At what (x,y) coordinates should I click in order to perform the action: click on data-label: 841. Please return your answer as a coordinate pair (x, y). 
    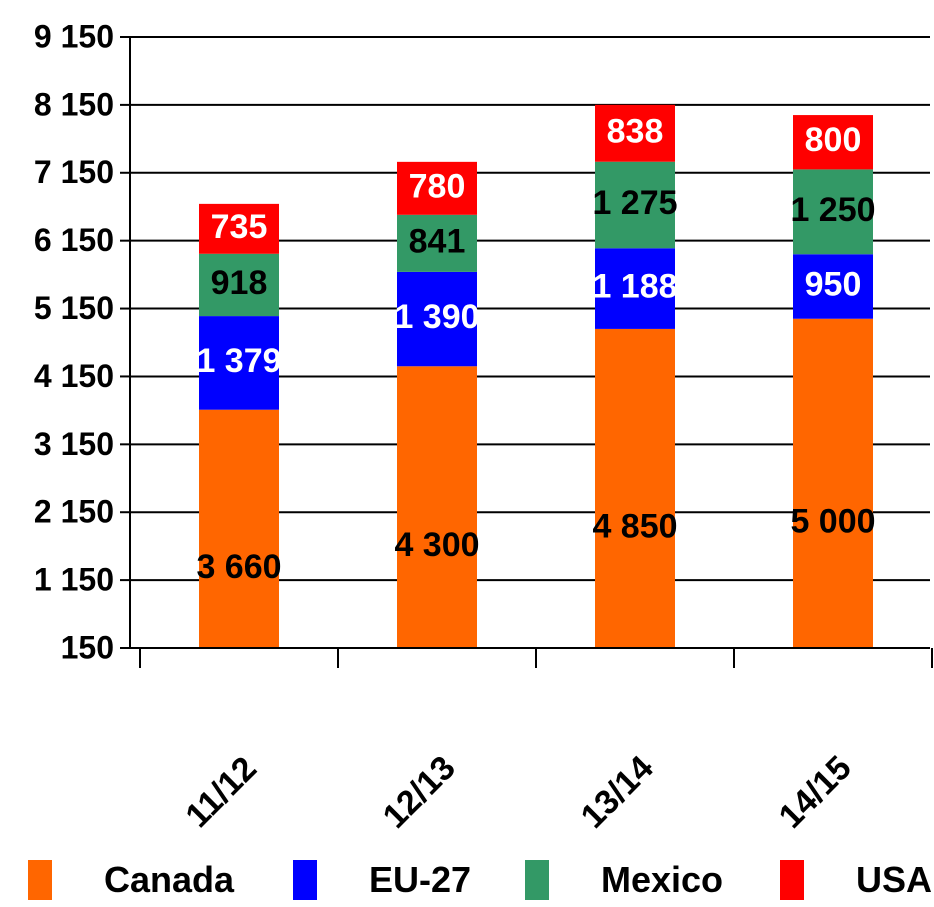
    Looking at the image, I should click on (437, 241).